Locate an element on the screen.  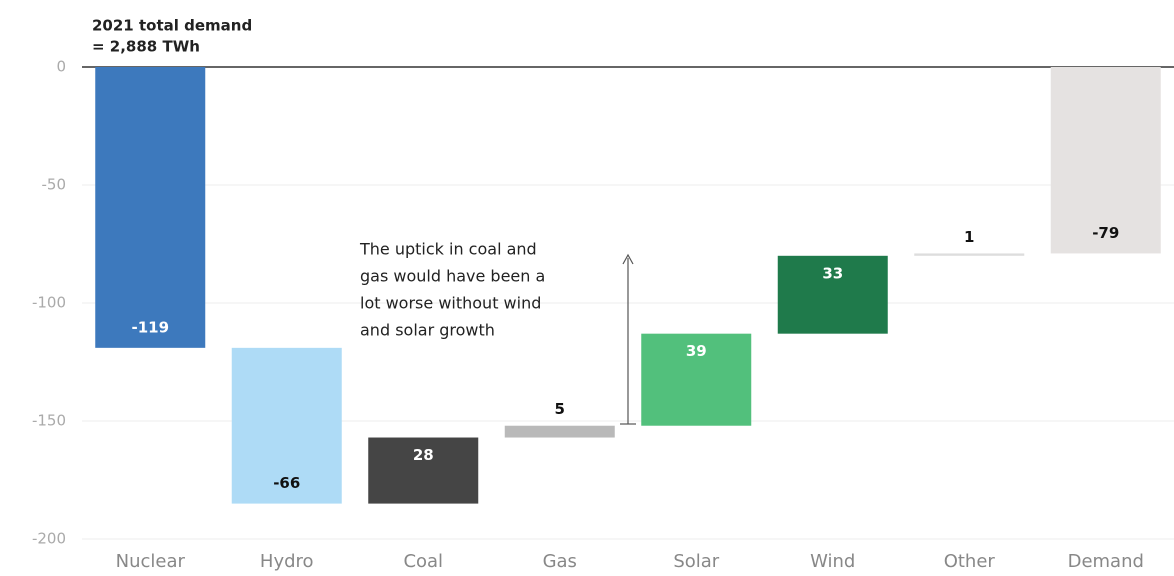
y-tick-label: -50 is located at coordinates (54, 185).